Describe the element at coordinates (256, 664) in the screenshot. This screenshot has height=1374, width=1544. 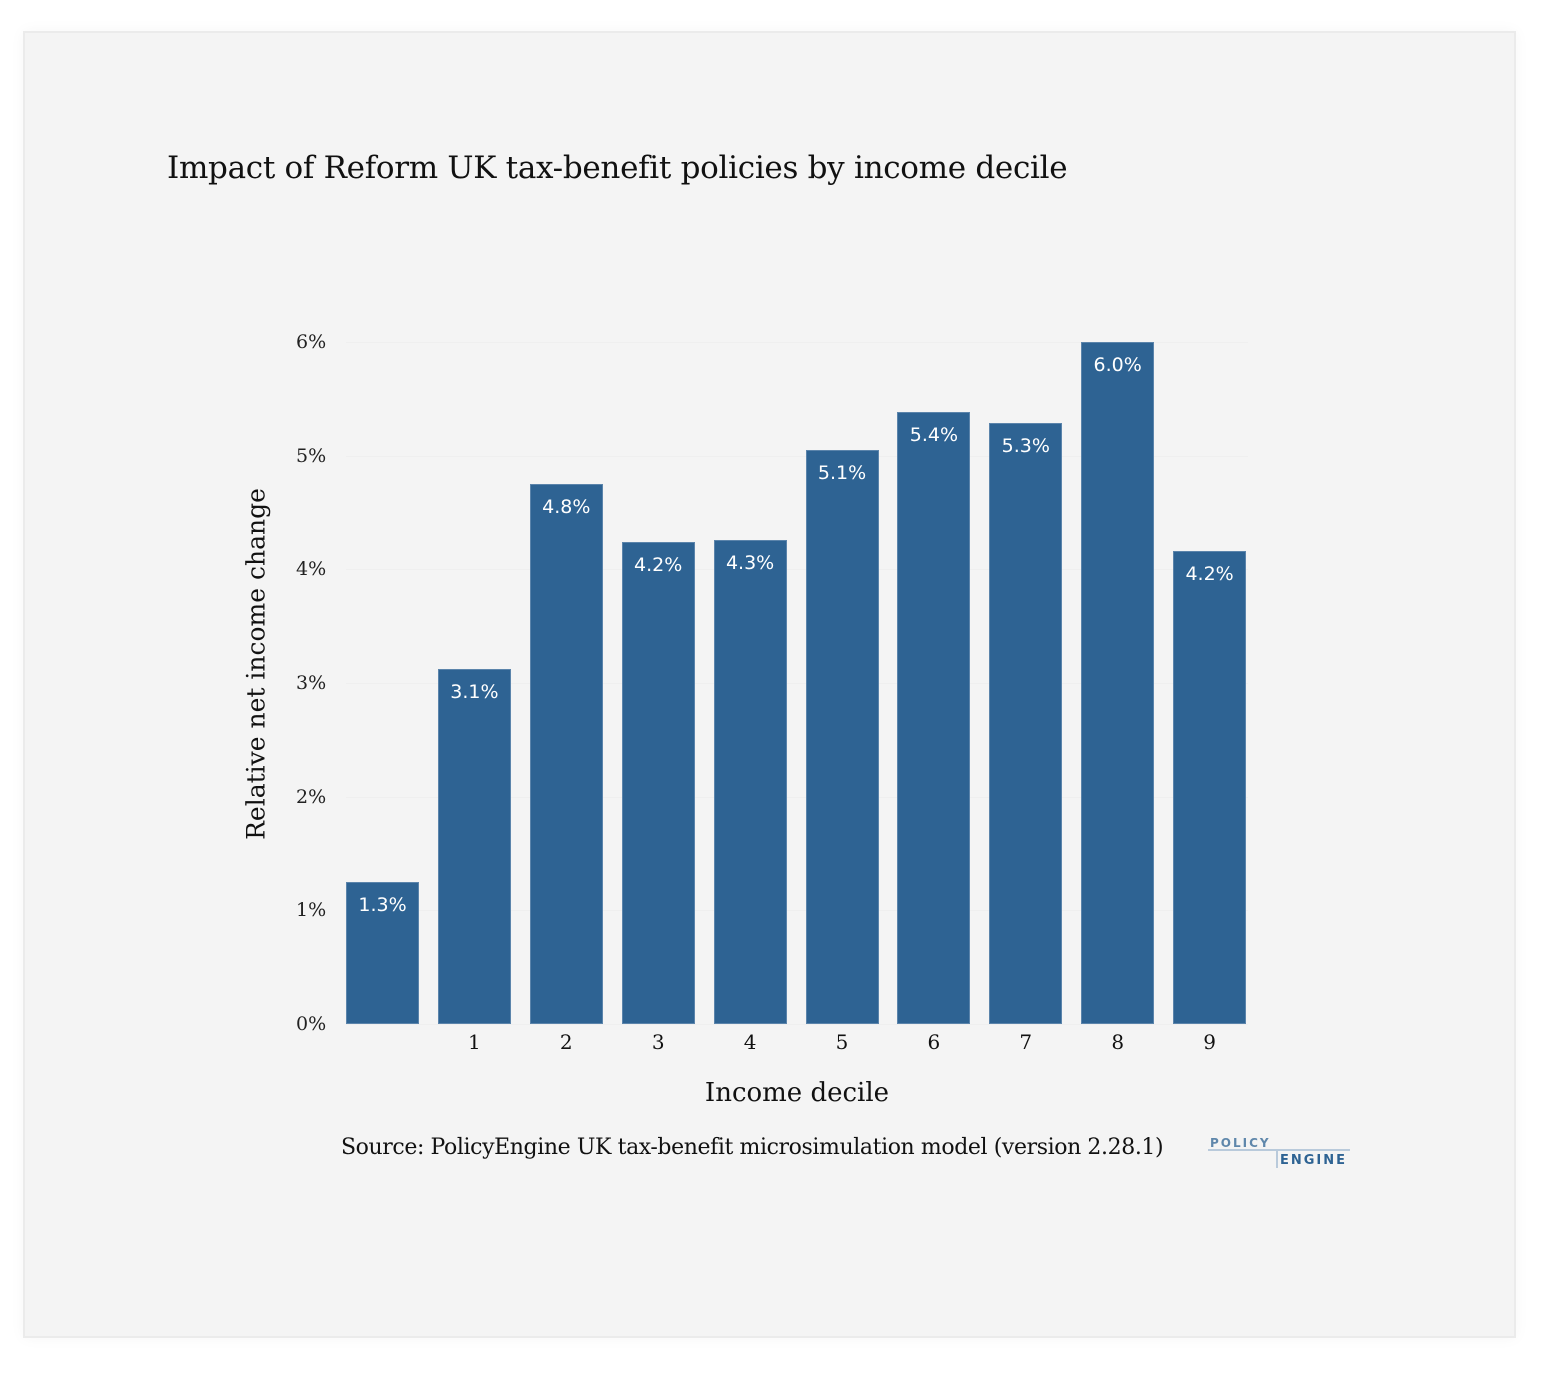
I see `y-axis-label: Relative net income change` at that location.